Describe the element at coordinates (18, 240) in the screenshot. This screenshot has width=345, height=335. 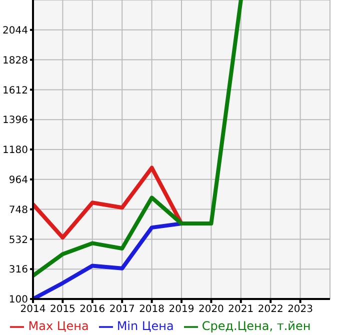
I see `y-tick-label: 532` at that location.